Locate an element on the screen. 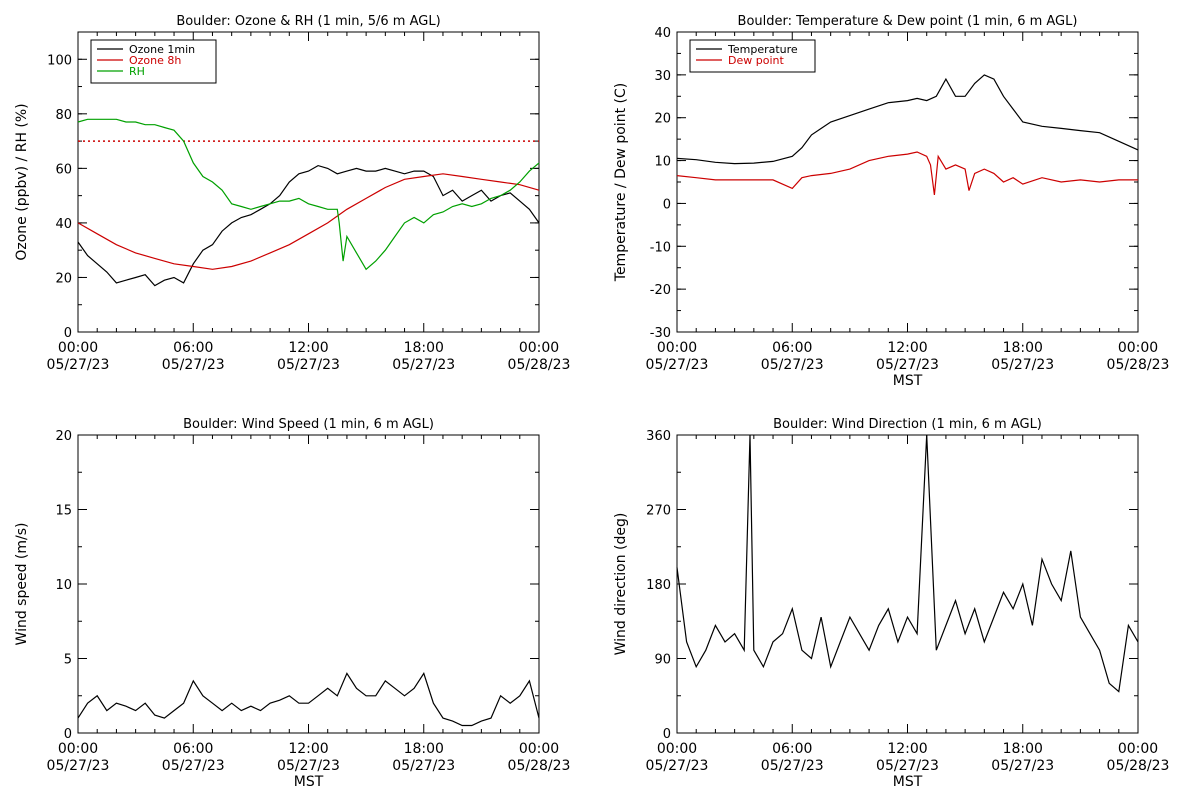  legend-entry: Ozone 1min is located at coordinates (162, 49).